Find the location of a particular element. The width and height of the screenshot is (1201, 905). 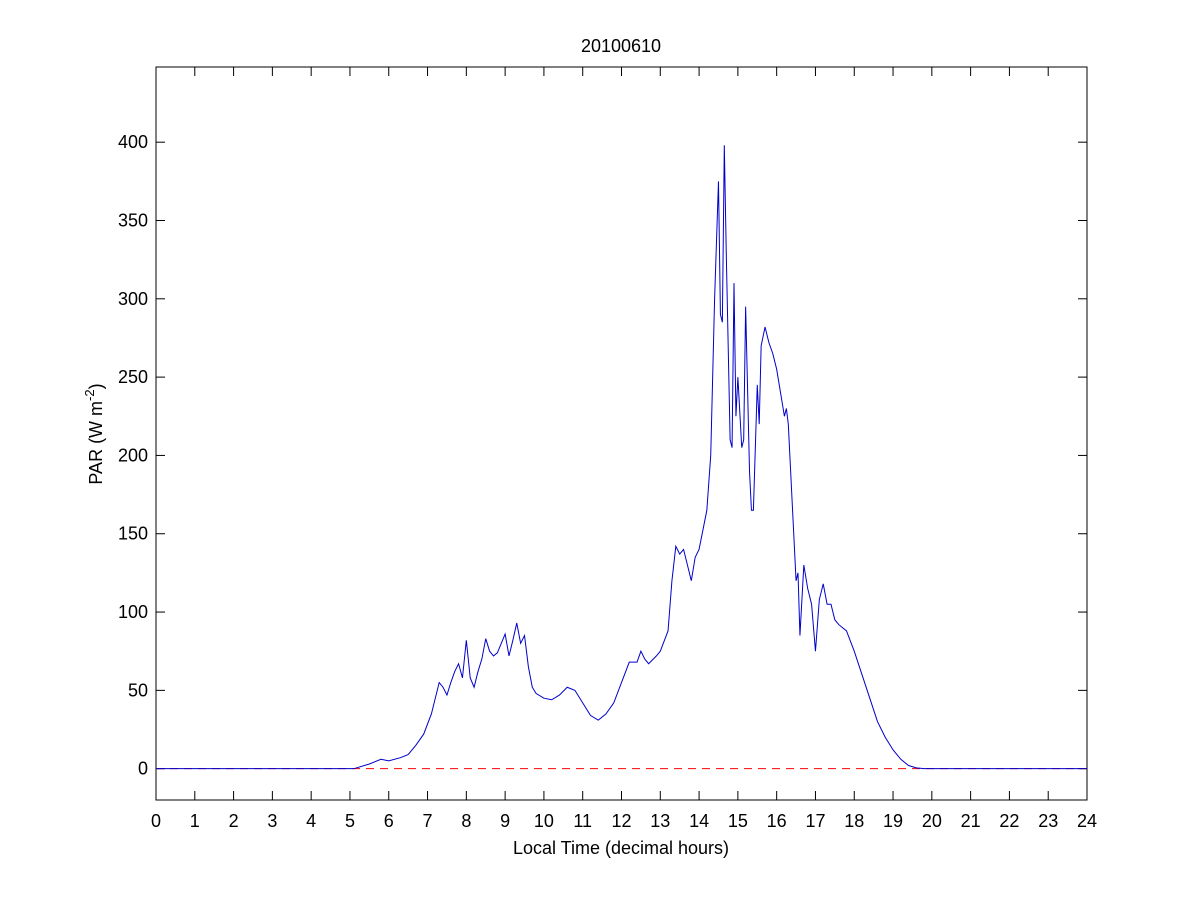

x-tick-label: 0 is located at coordinates (156, 821).